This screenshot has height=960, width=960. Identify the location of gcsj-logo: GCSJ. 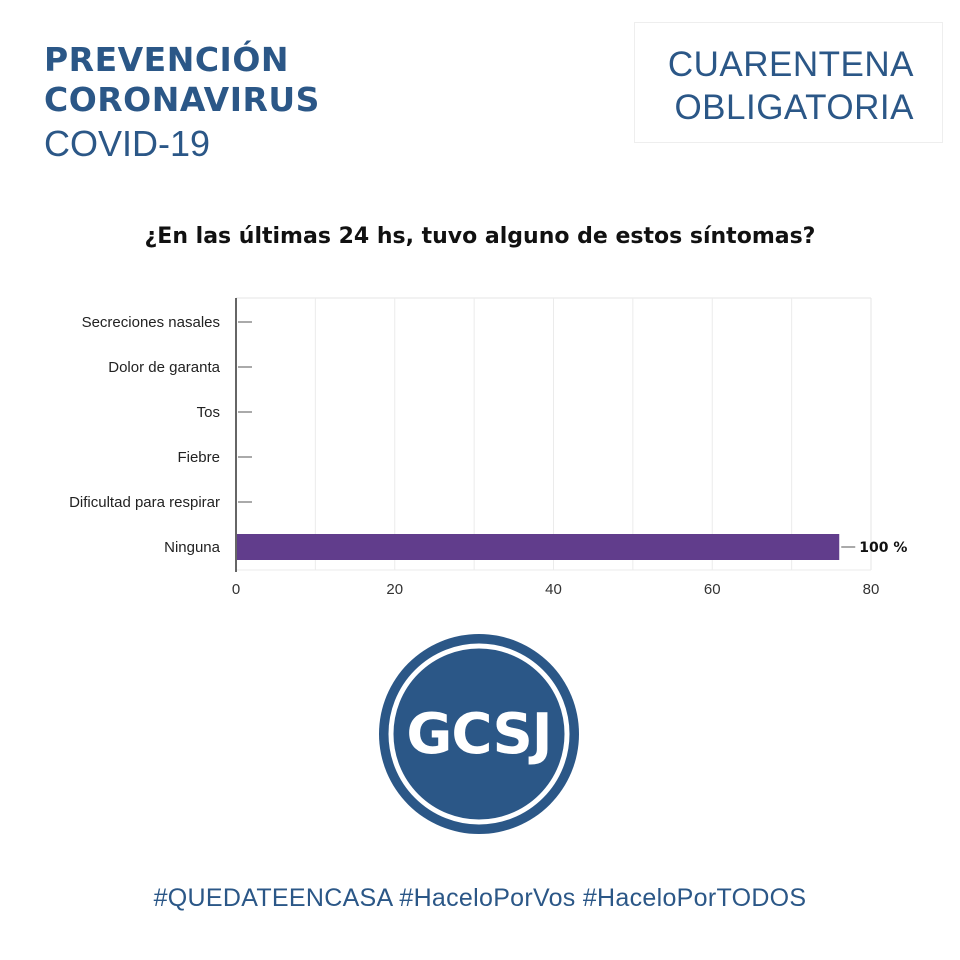
(479, 734).